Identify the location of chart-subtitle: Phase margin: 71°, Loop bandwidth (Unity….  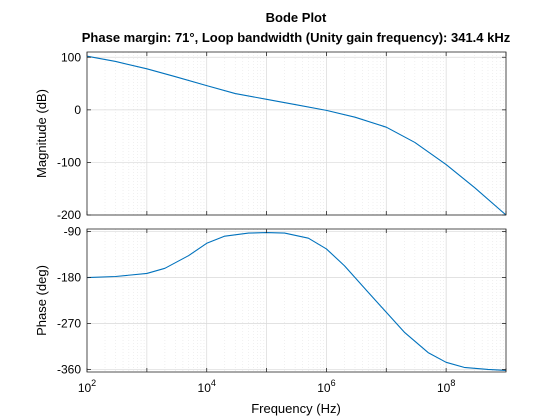
(296, 37).